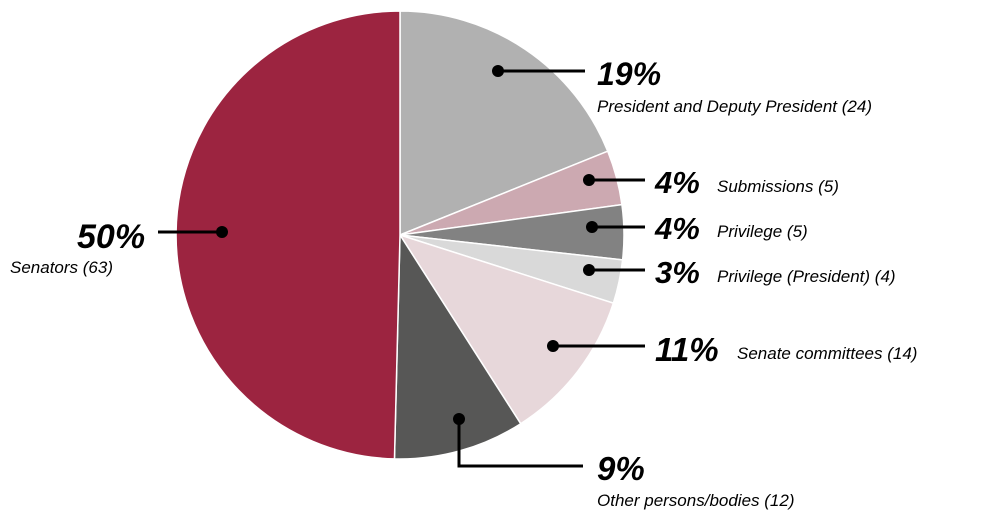 This screenshot has width=985, height=511. I want to click on category-label-privilege: Privilege (President) (4), so click(806, 276).